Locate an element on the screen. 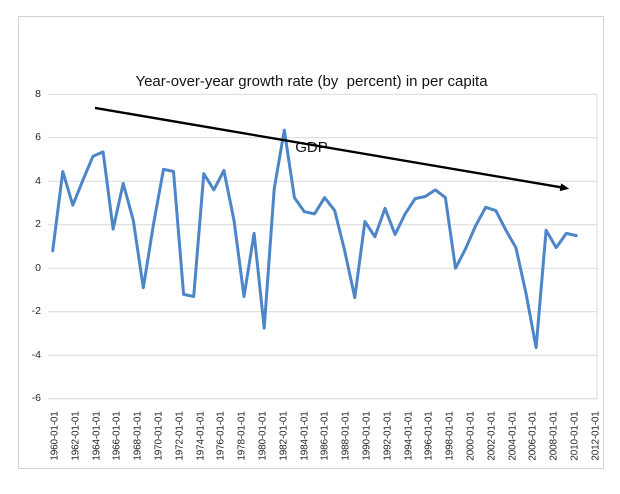 This screenshot has width=620, height=494. y-axis-tick-label: 8 is located at coordinates (38, 93).